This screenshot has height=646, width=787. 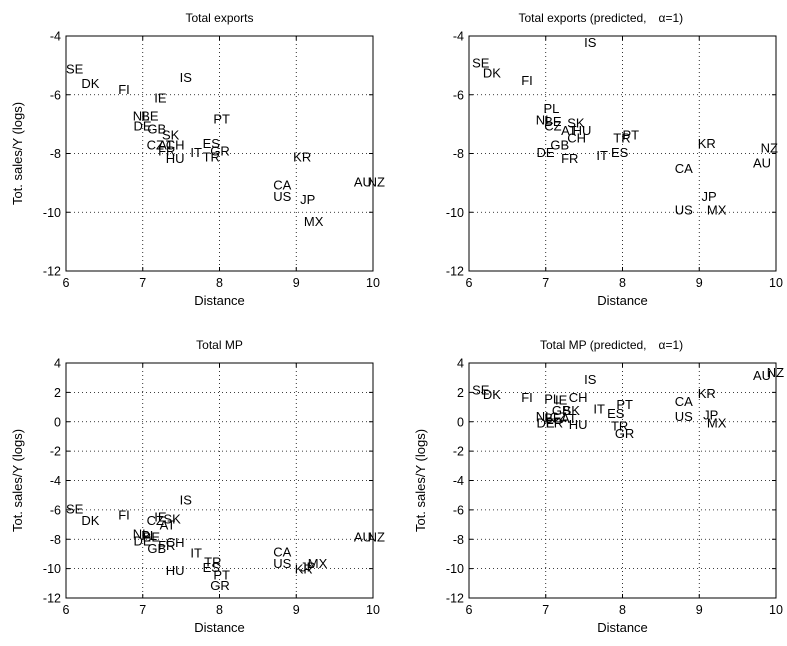 I want to click on y-axis-label: Tot. sales/Y (logs), so click(x=17, y=153).